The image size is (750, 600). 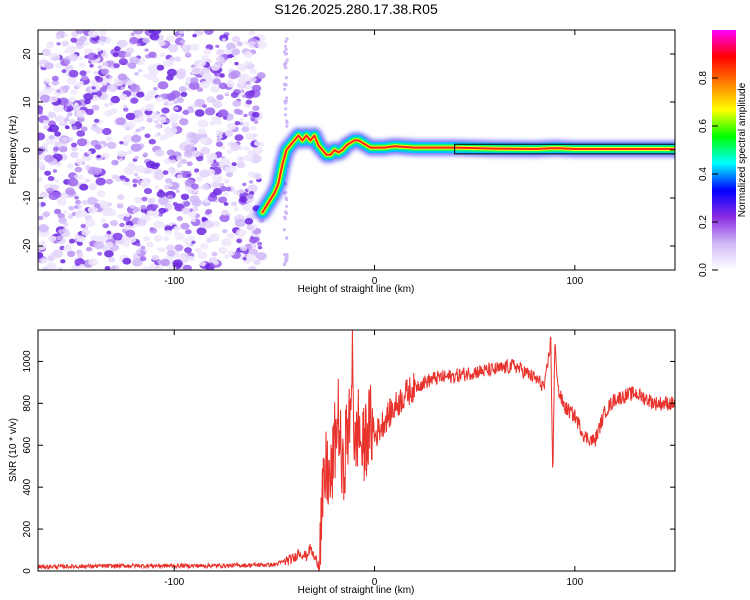 I want to click on x-tick-label: 0, so click(x=375, y=582).